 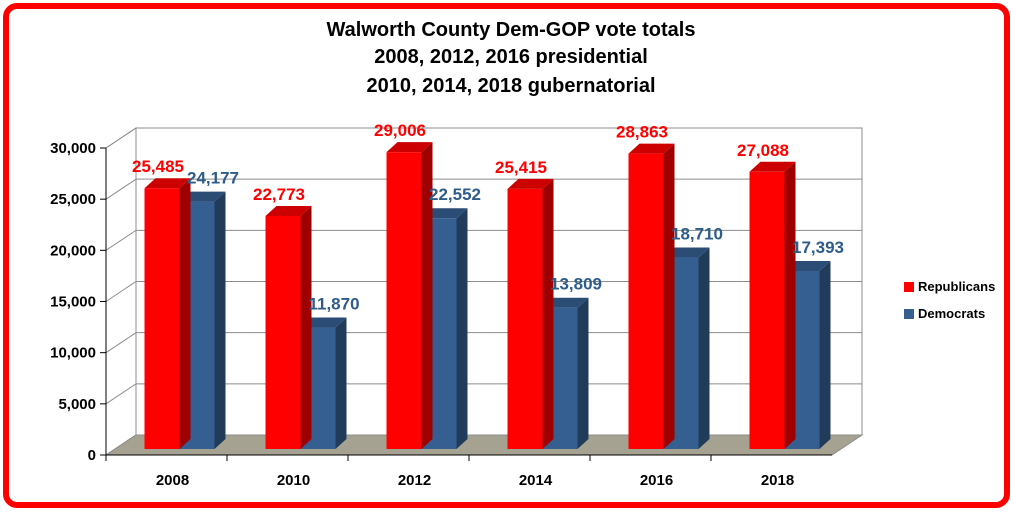 What do you see at coordinates (73, 199) in the screenshot?
I see `y-tick-label: 25,000` at bounding box center [73, 199].